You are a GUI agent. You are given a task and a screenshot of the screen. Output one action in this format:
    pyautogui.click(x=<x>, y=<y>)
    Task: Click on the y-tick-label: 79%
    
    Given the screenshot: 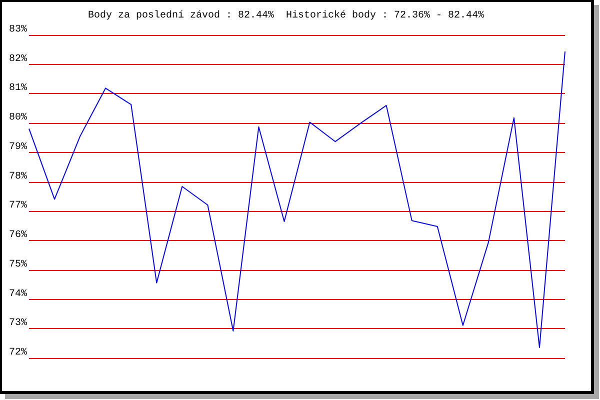 What is the action you would take?
    pyautogui.click(x=17, y=147)
    